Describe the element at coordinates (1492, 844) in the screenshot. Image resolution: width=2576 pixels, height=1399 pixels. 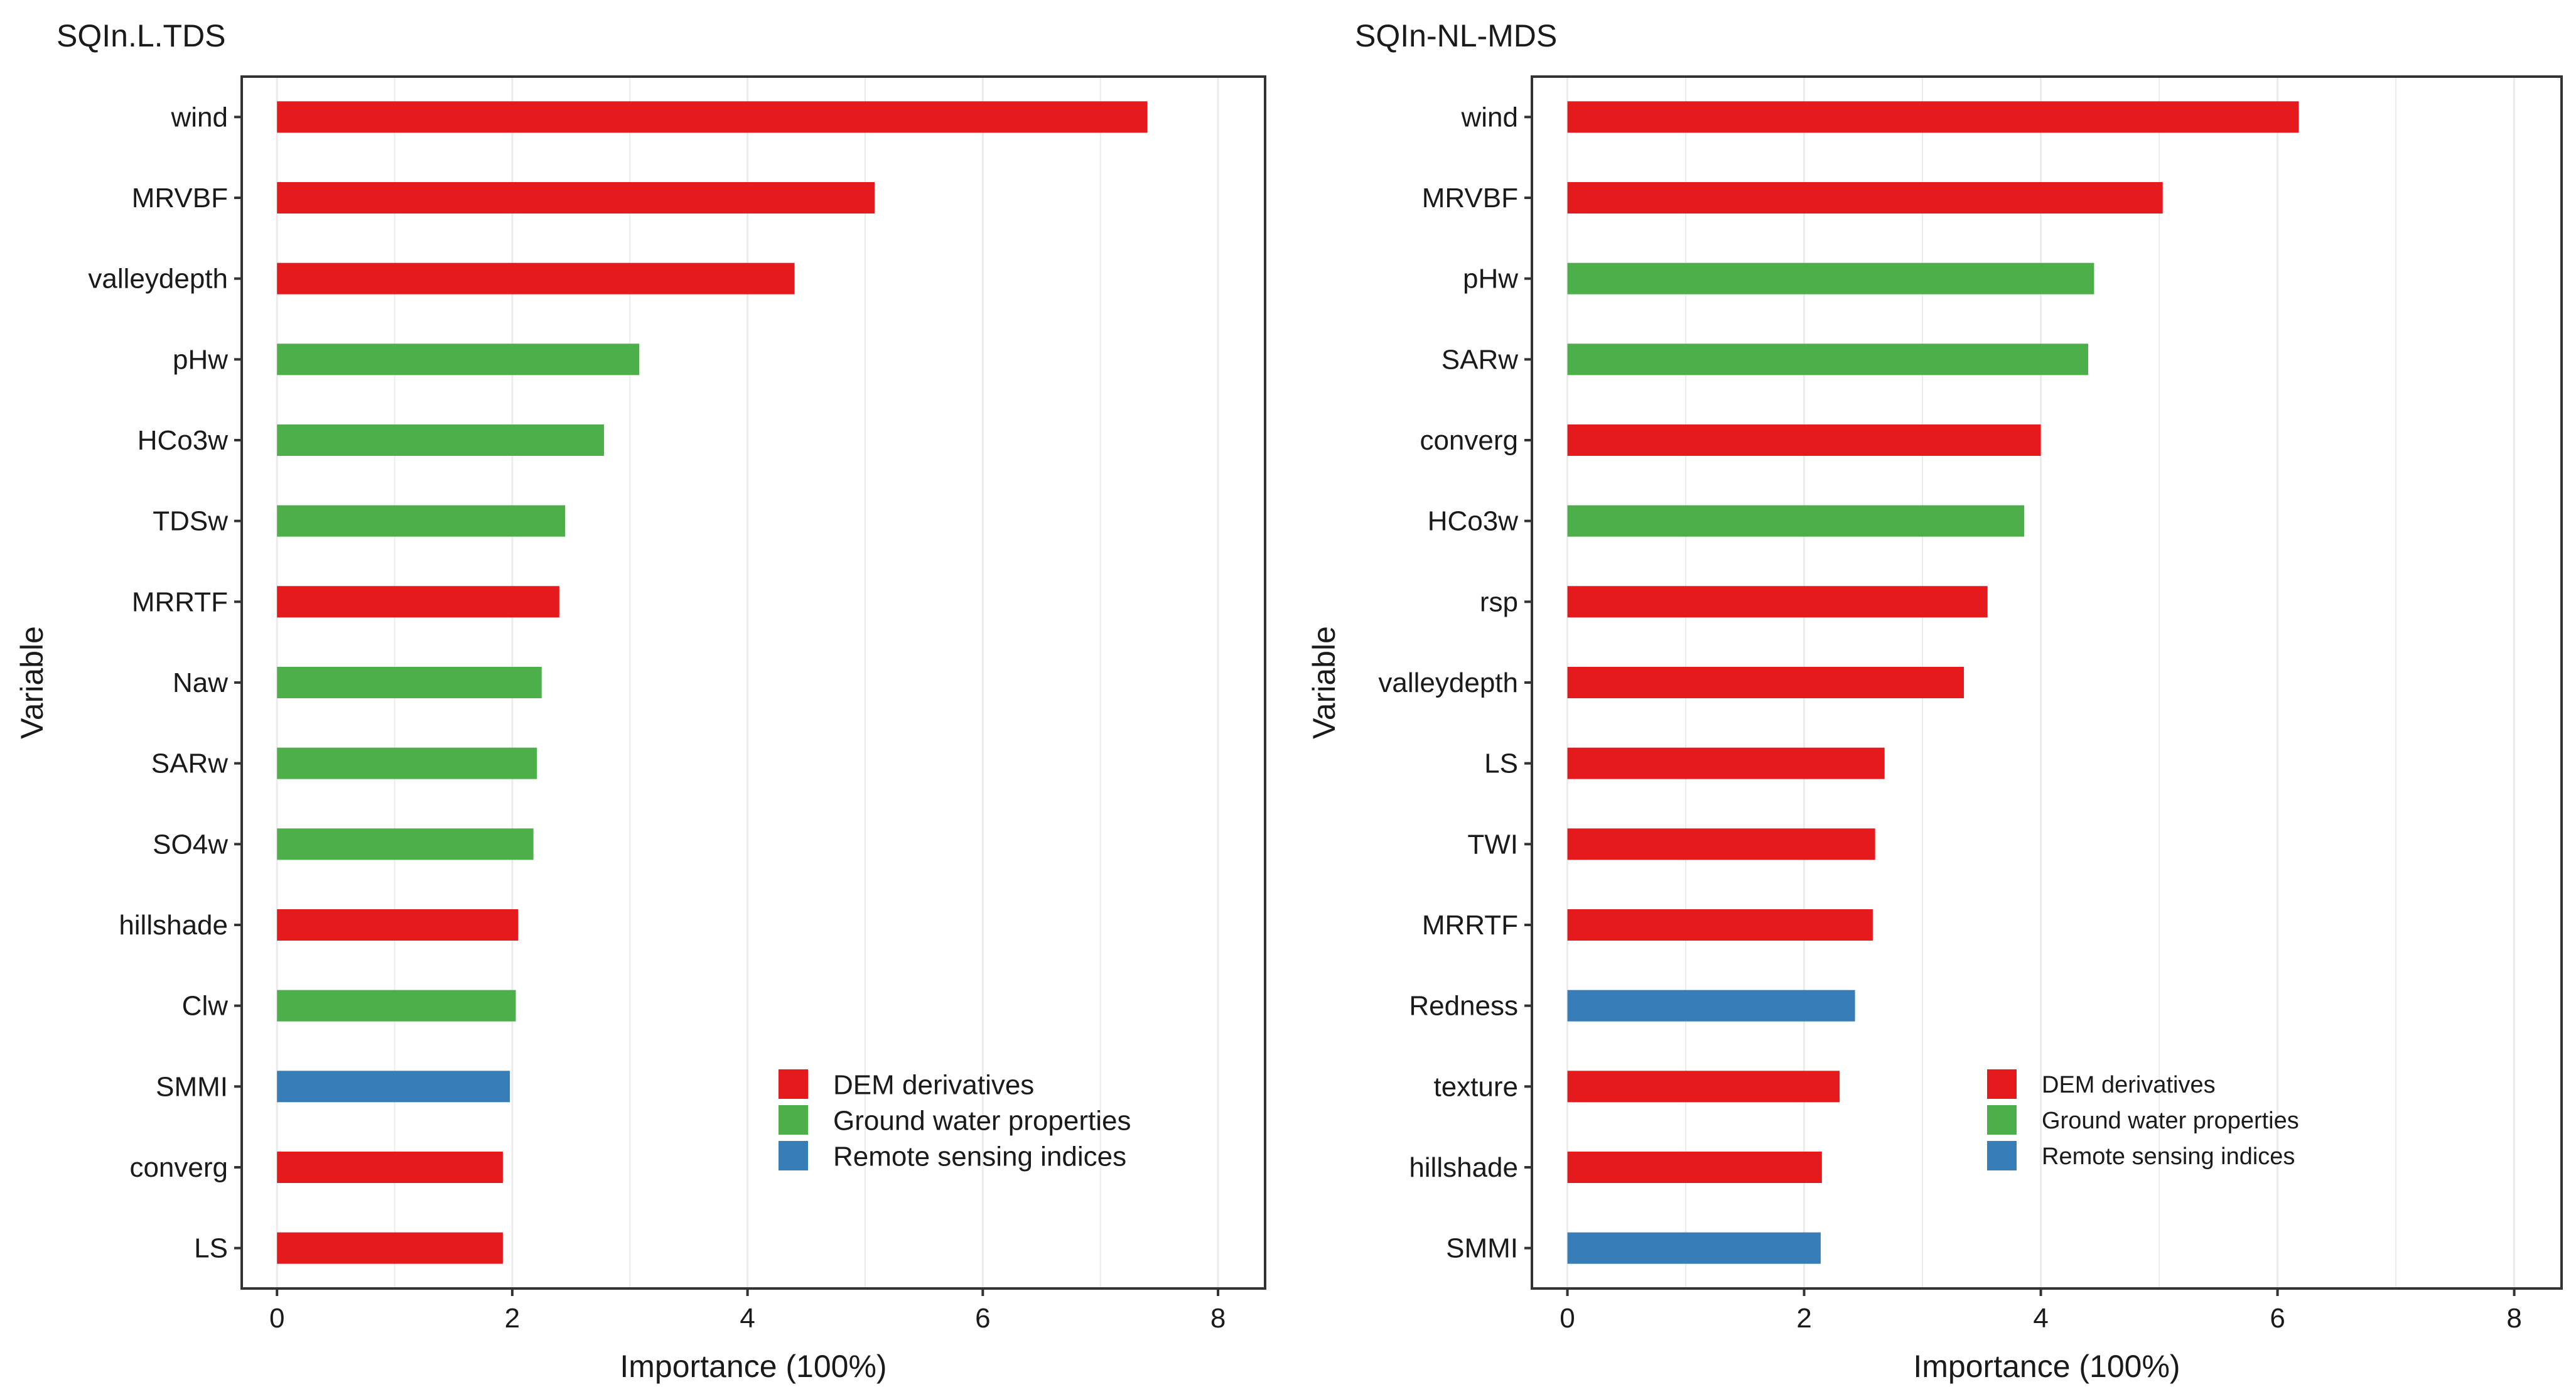
I see `y-tick-label: TWI` at that location.